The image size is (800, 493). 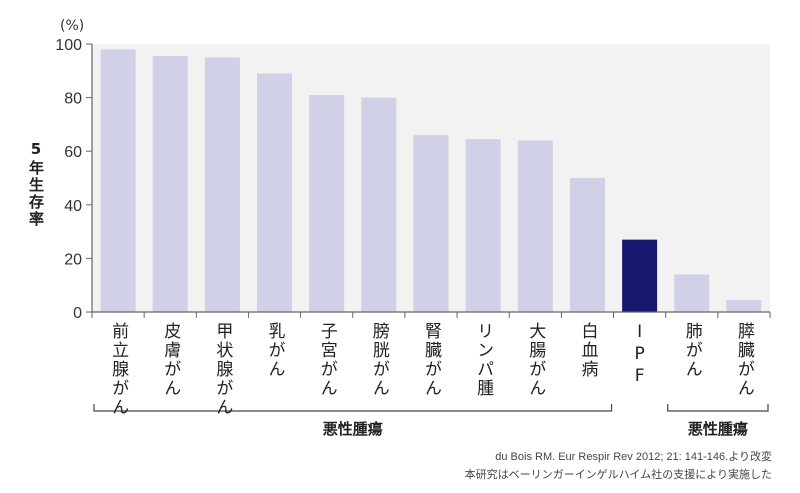 What do you see at coordinates (73, 206) in the screenshot?
I see `y-tick-label: 40` at bounding box center [73, 206].